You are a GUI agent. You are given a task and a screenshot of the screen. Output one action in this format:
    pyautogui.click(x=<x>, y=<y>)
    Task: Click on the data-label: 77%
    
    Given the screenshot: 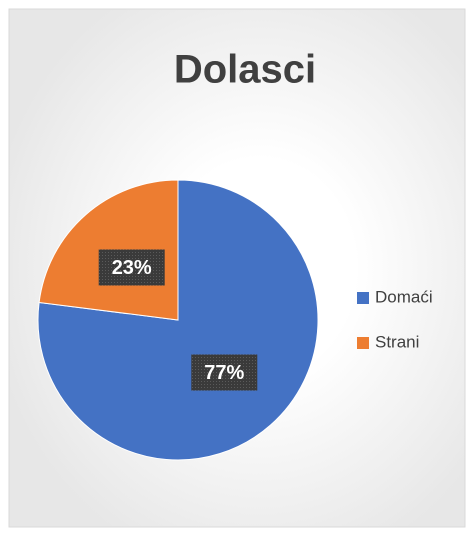 What is the action you would take?
    pyautogui.click(x=224, y=373)
    